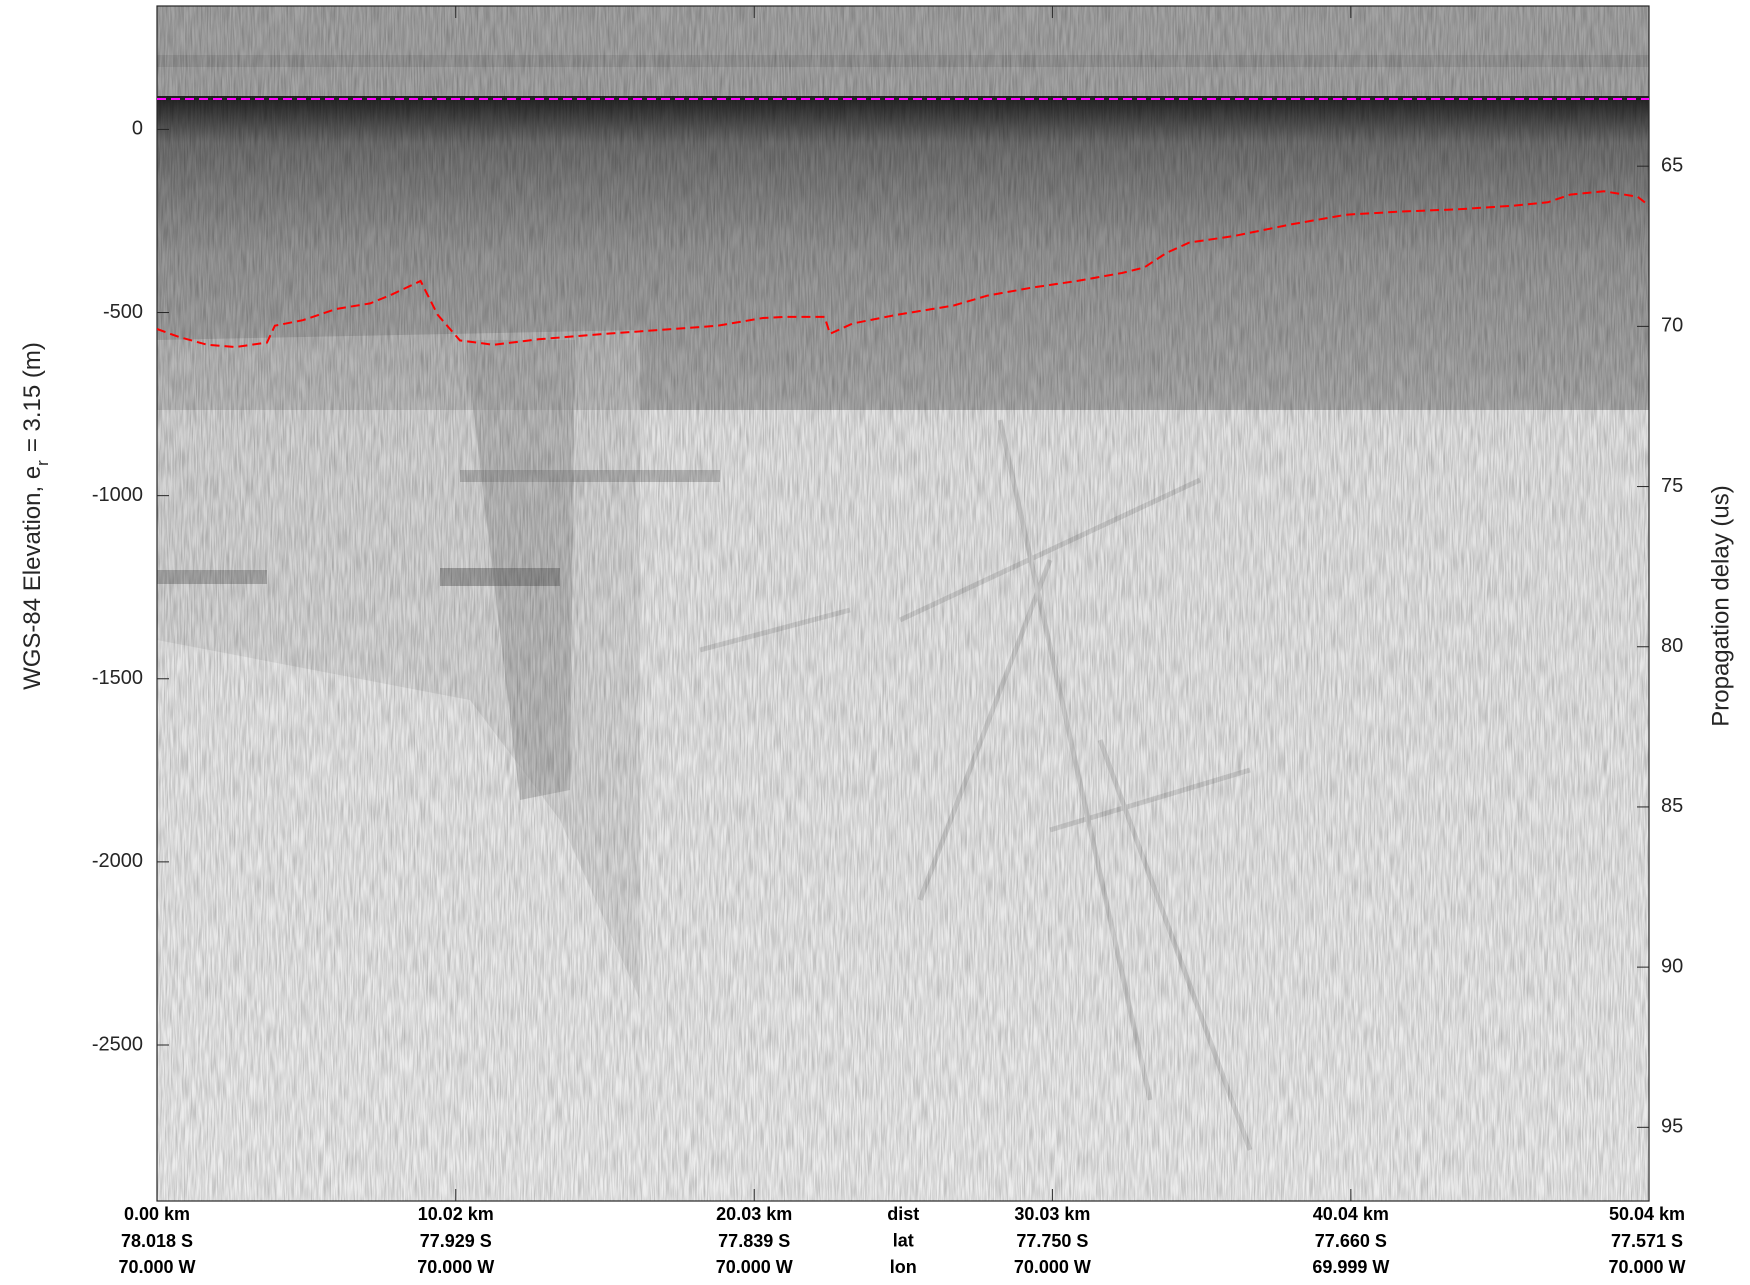 The width and height of the screenshot is (1750, 1285). Describe the element at coordinates (903, 1240) in the screenshot. I see `x-row-label: lat` at that location.